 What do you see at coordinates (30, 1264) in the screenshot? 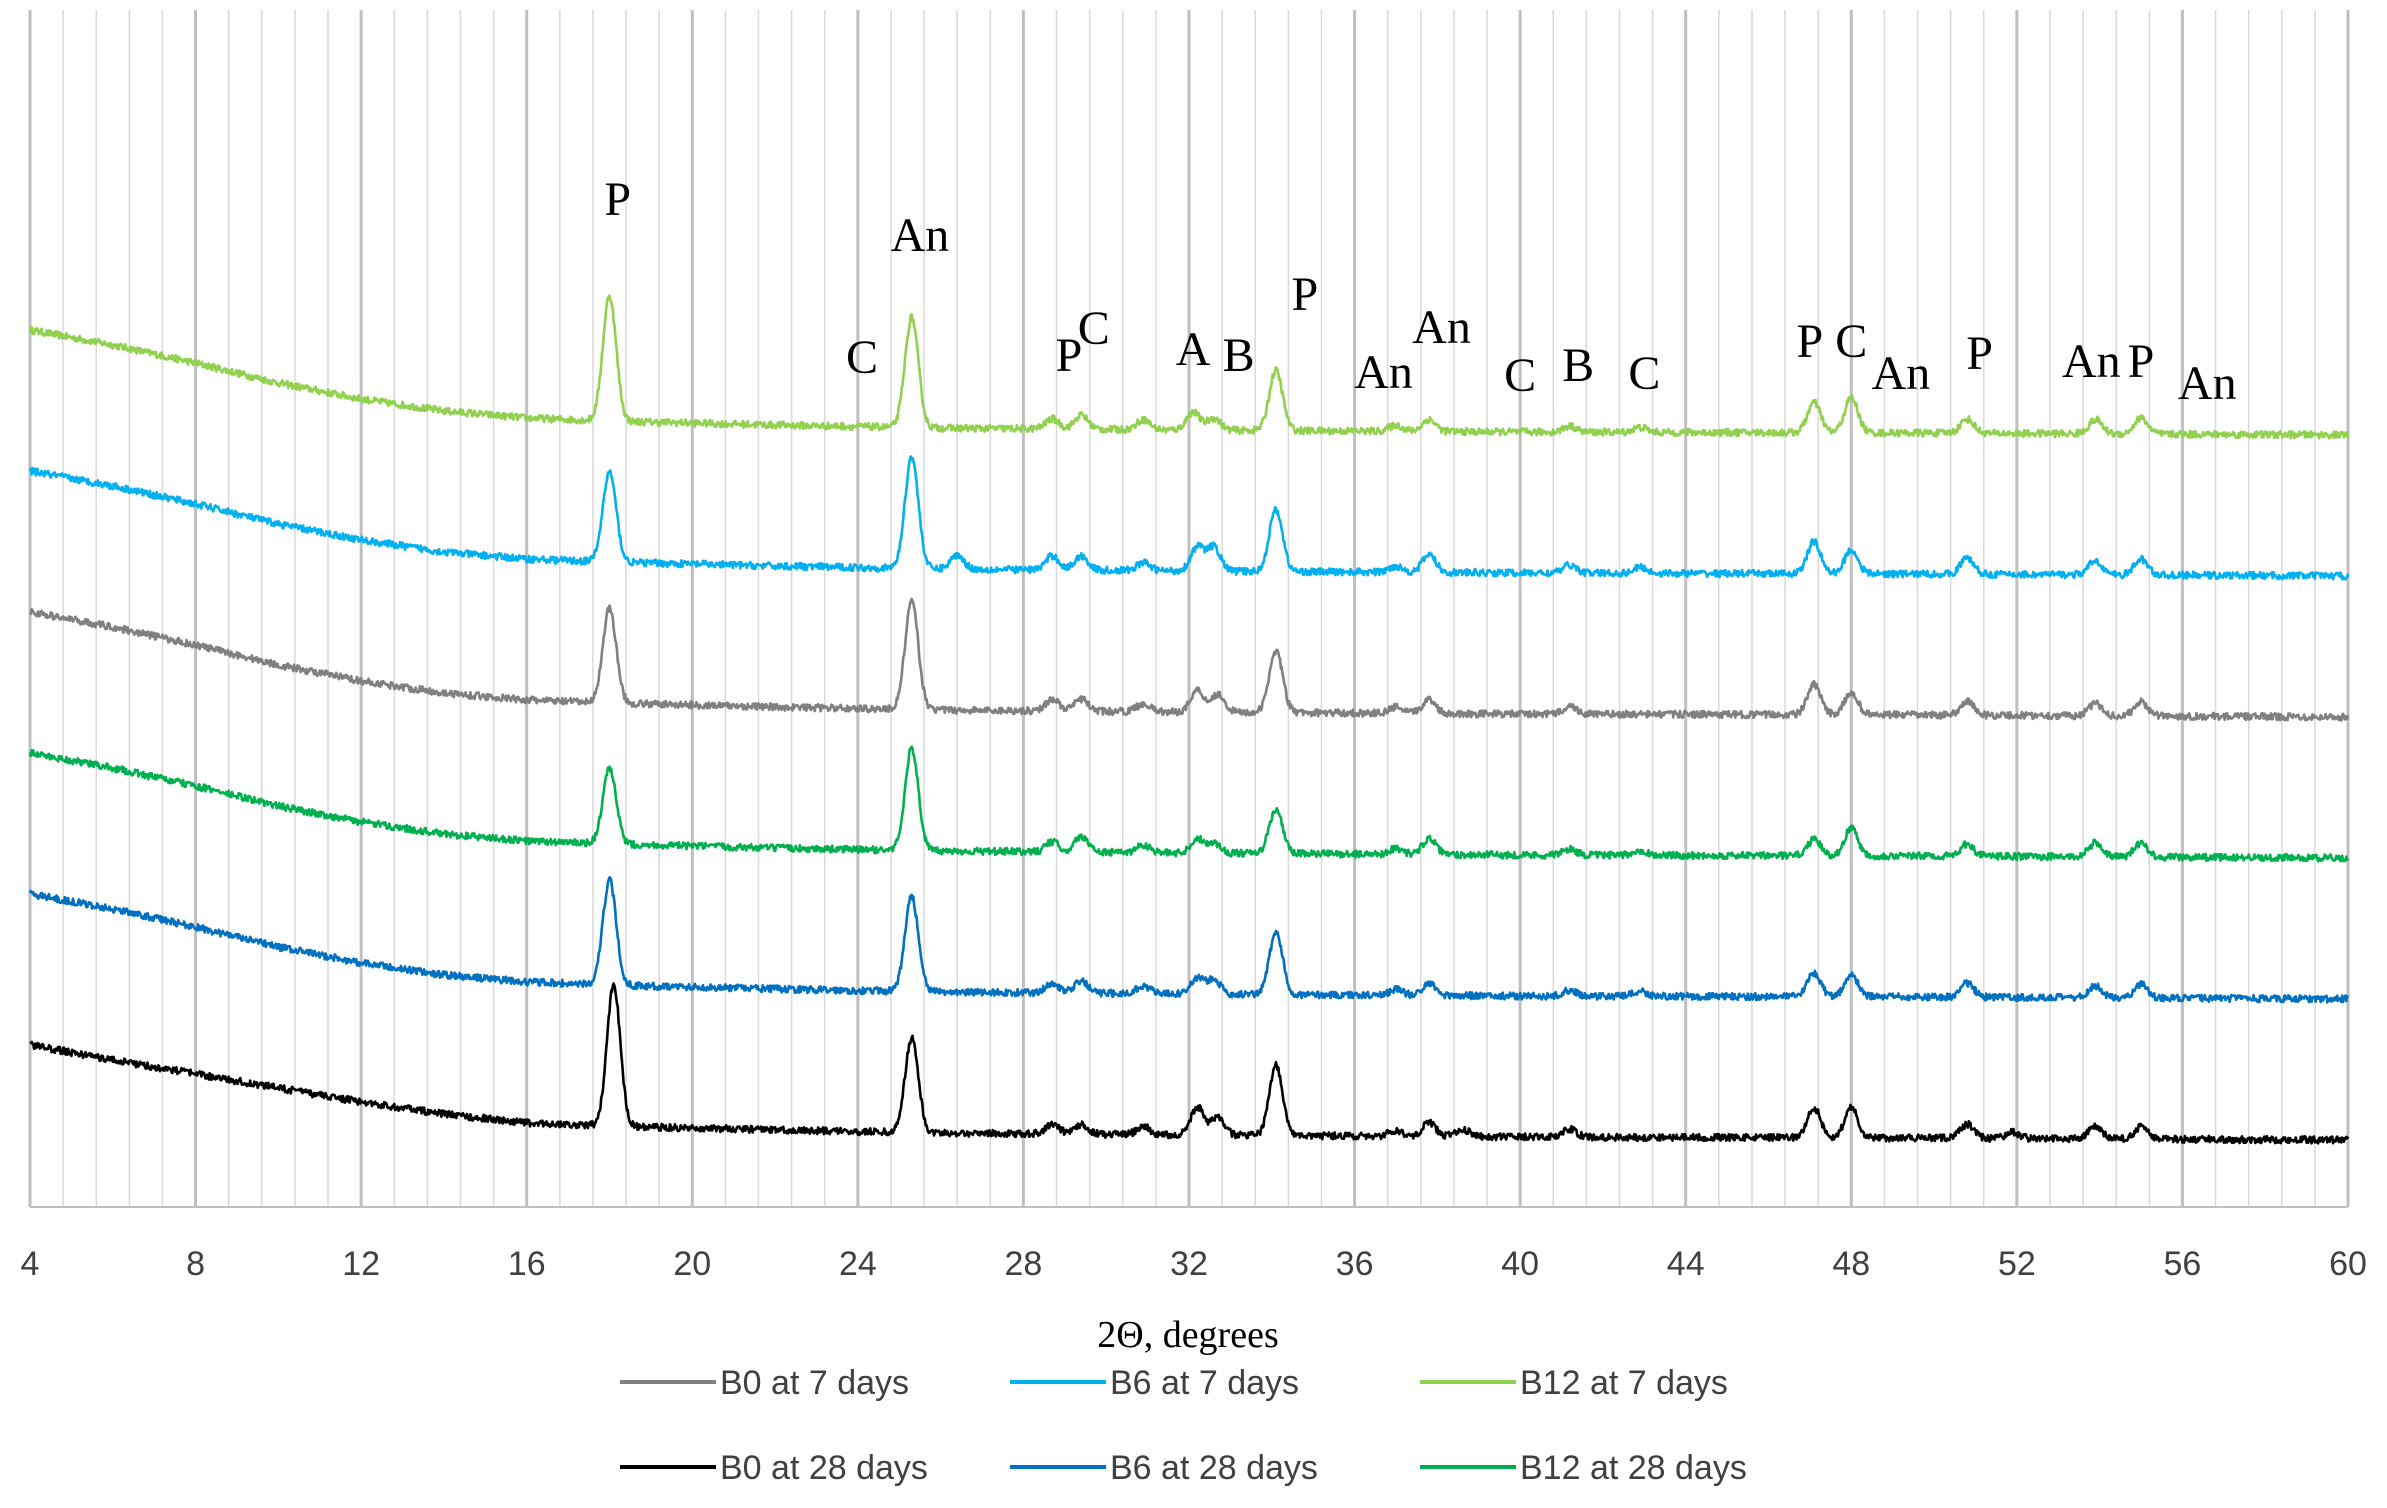
I see `x-tick-label: 4` at bounding box center [30, 1264].